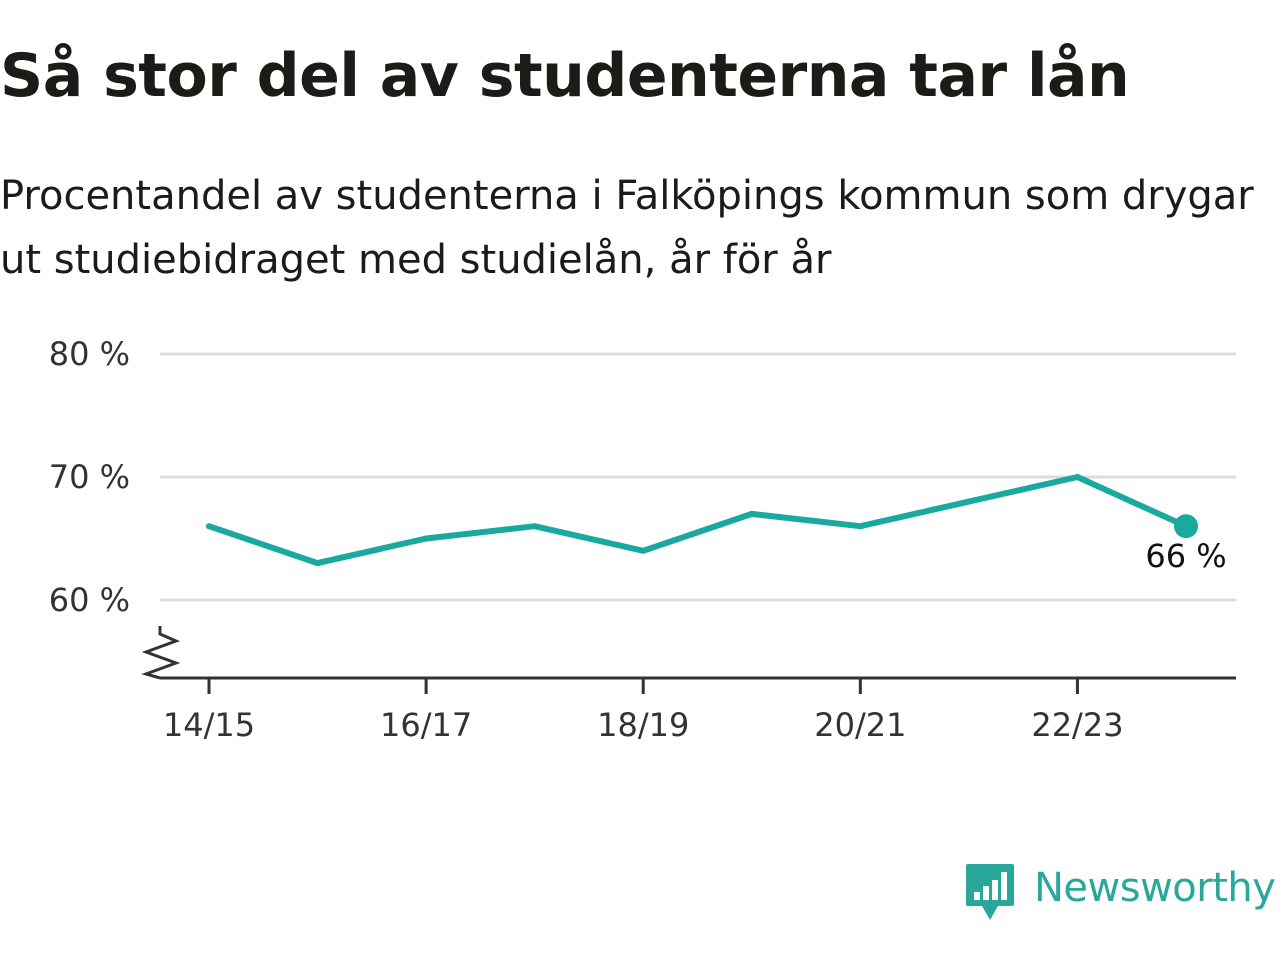 The width and height of the screenshot is (1280, 960). What do you see at coordinates (89, 600) in the screenshot?
I see `y-tick-label: 60 %` at bounding box center [89, 600].